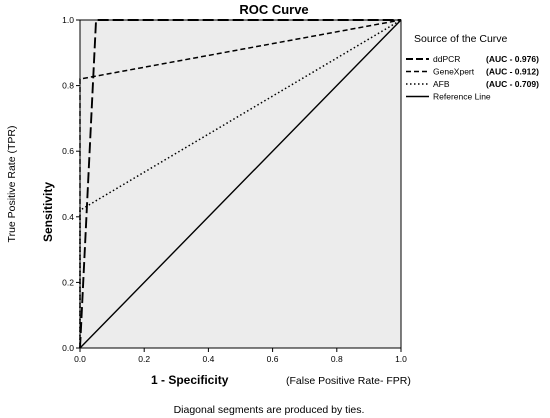 The width and height of the screenshot is (550, 418). Describe the element at coordinates (401, 359) in the screenshot. I see `x-tick-label: 1.0` at that location.